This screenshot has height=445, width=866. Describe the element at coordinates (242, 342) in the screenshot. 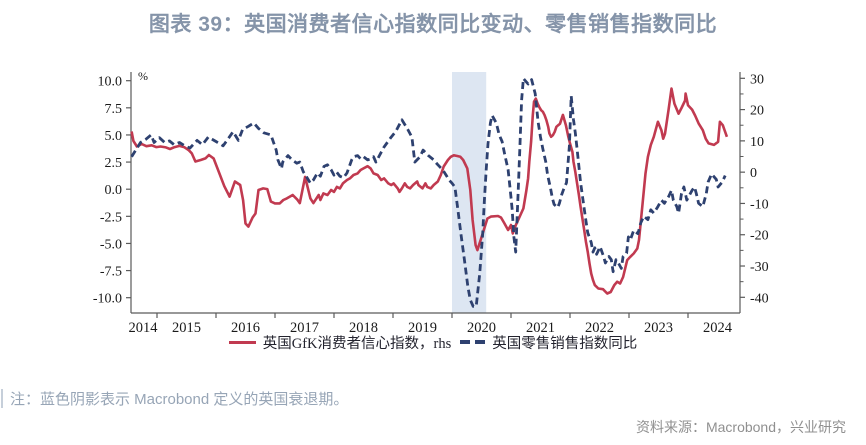

I see `solid-red-line-swatch` at that location.